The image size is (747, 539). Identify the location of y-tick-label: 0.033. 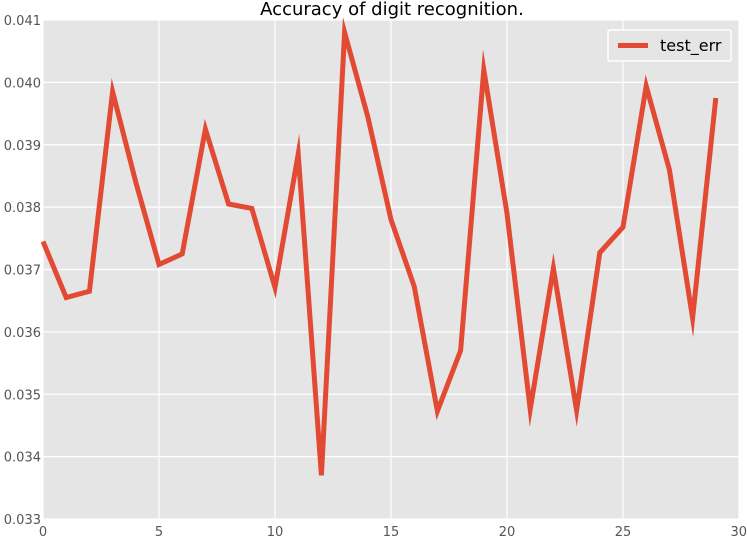
(22, 520).